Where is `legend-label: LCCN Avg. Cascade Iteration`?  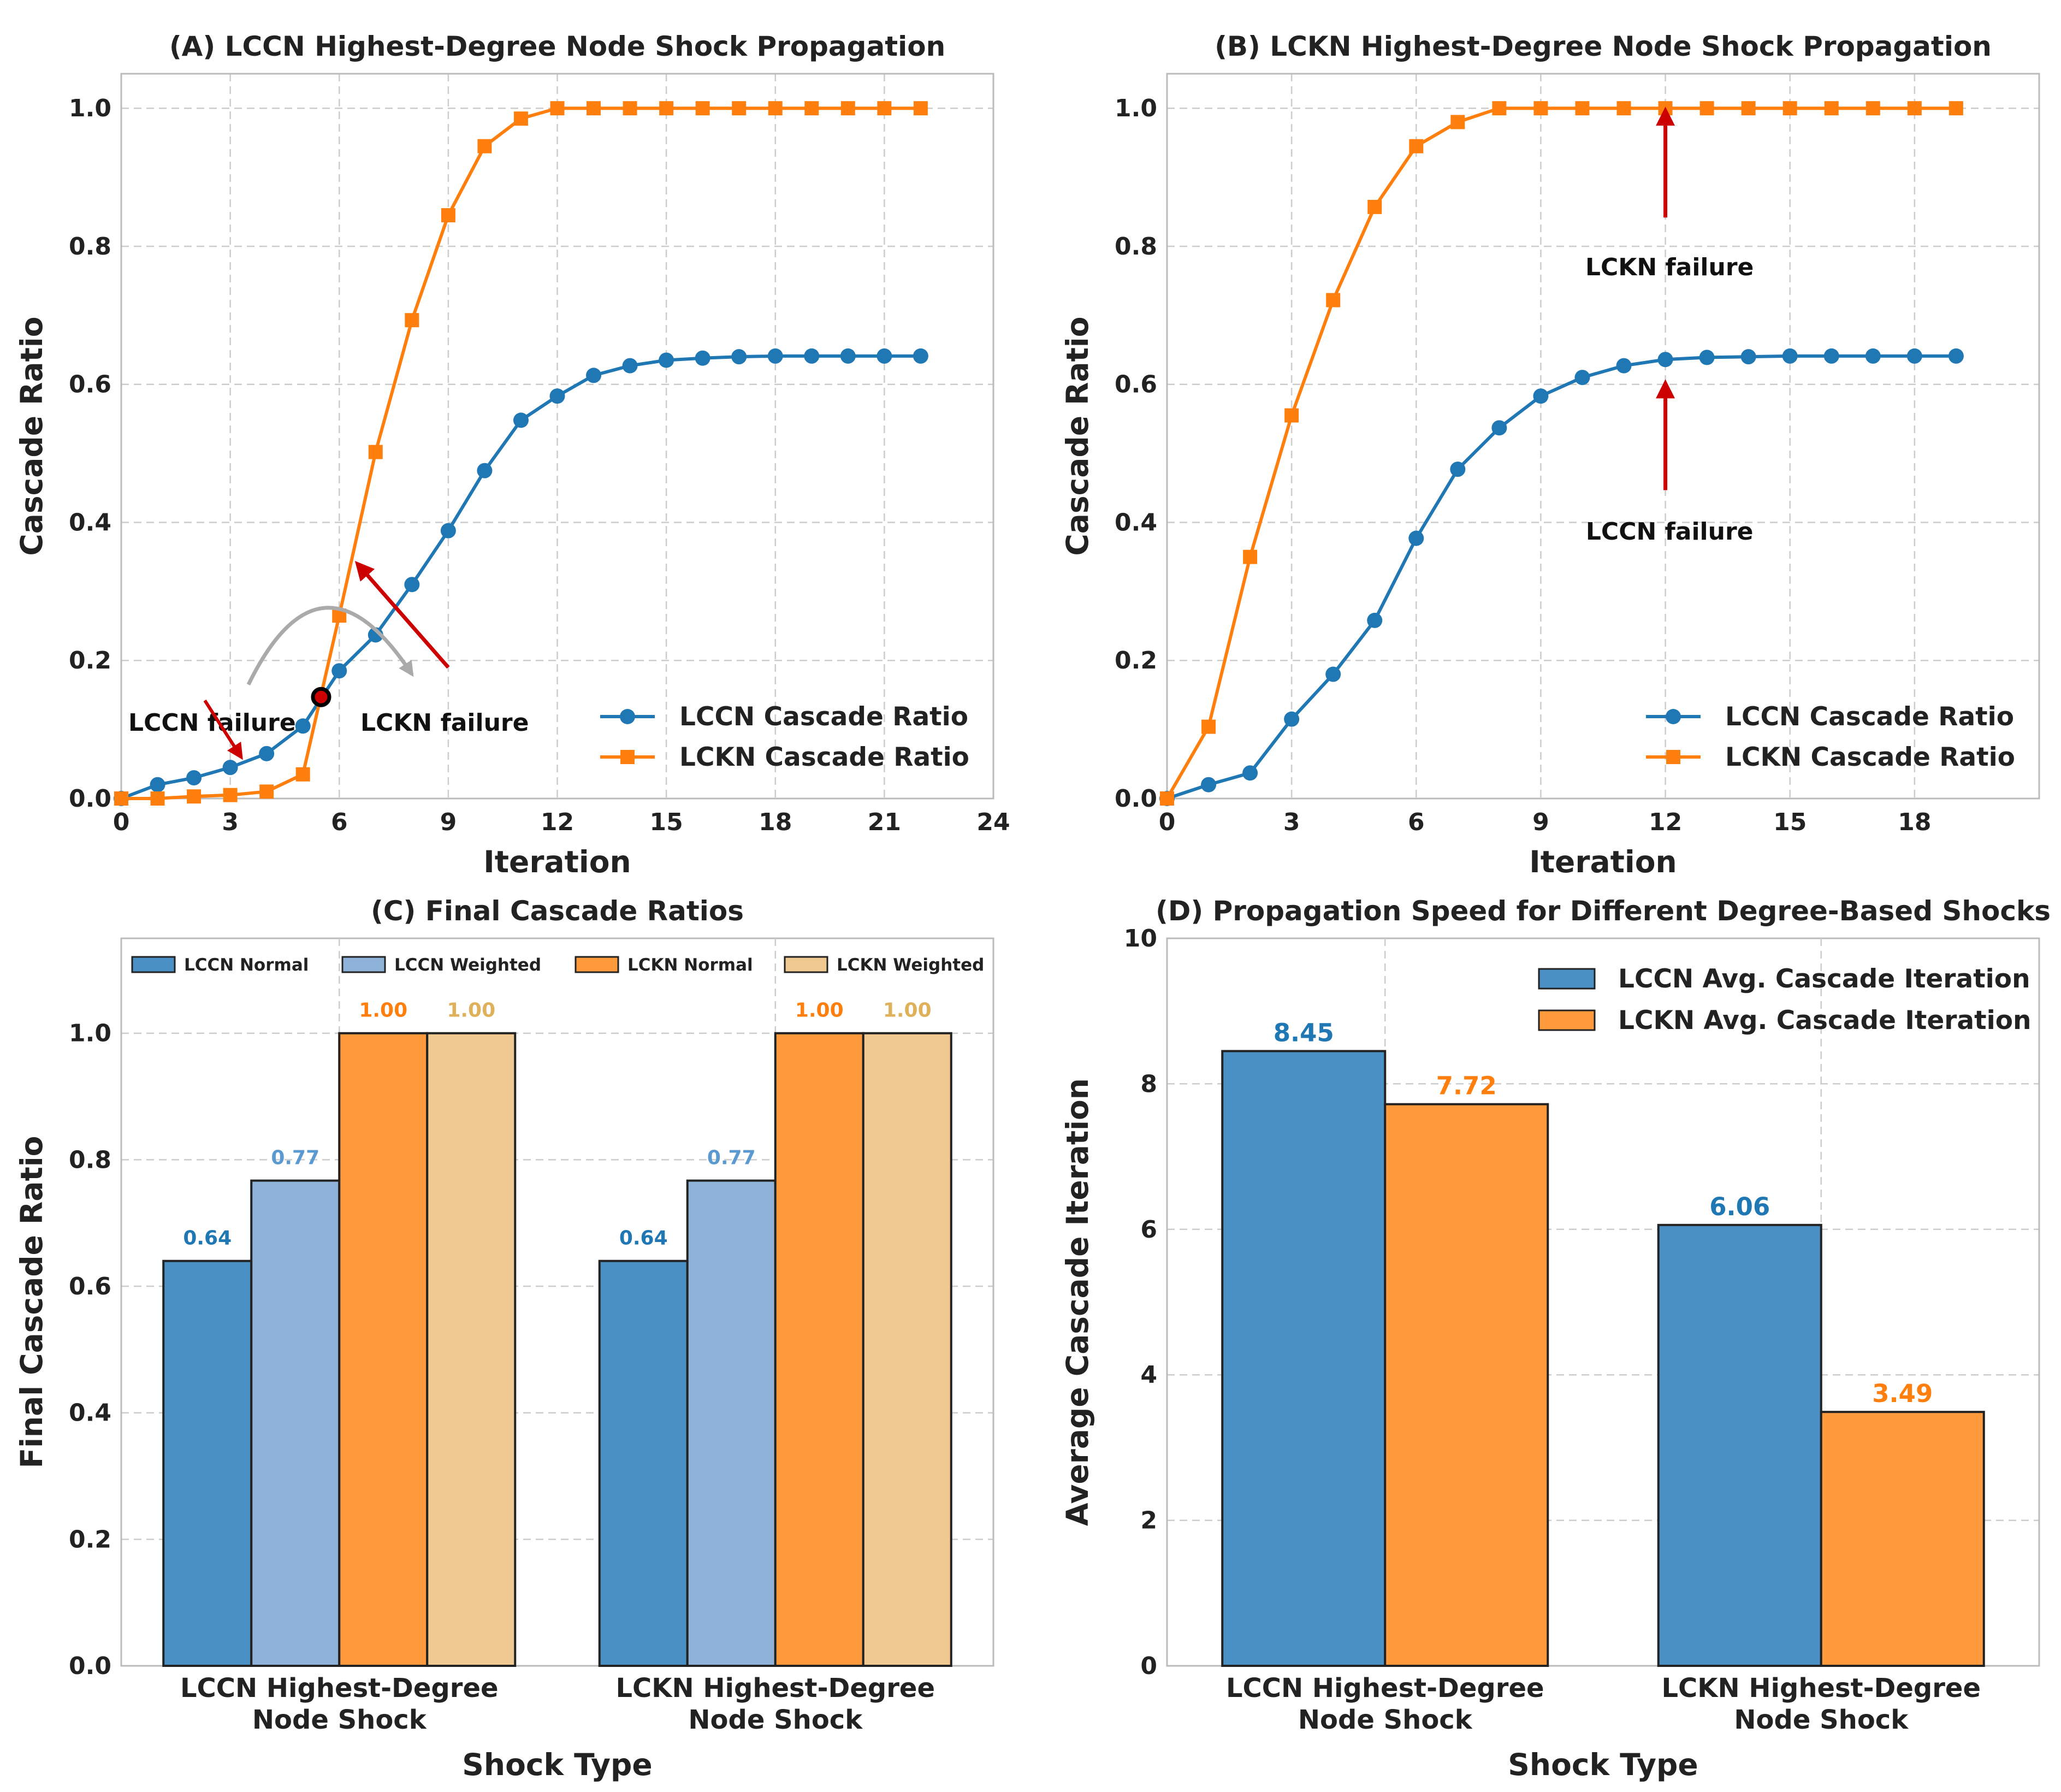
legend-label: LCCN Avg. Cascade Iteration is located at coordinates (1824, 979).